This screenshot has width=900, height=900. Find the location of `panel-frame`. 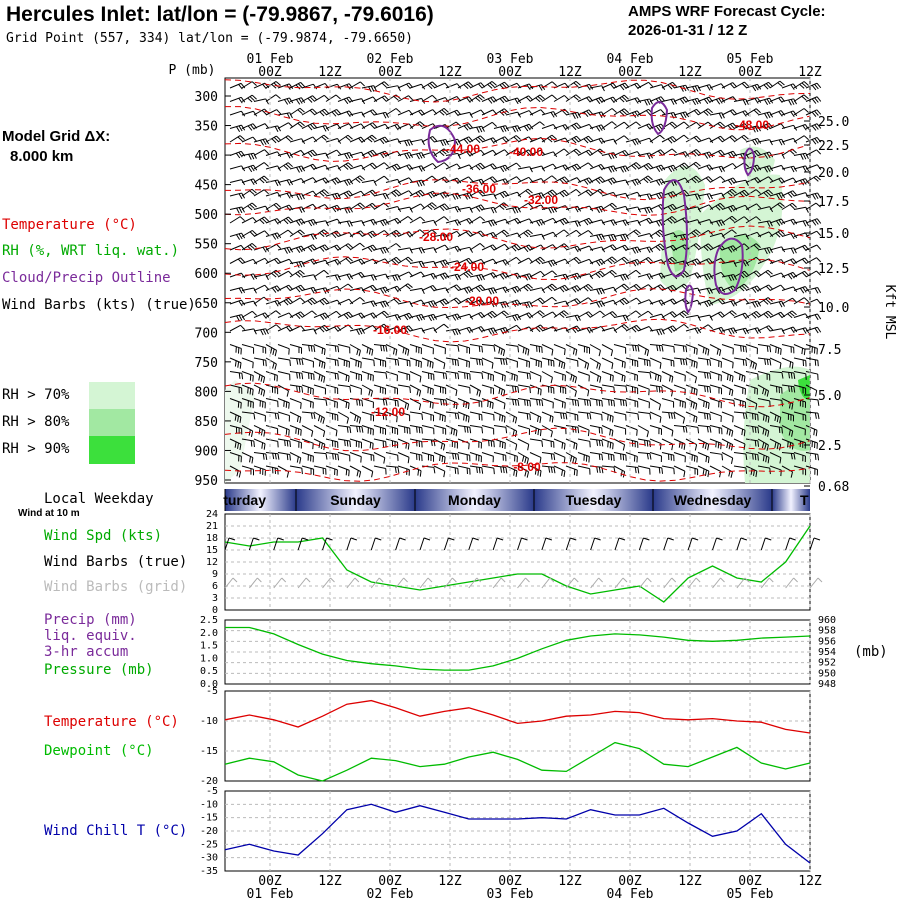

panel-frame is located at coordinates (517, 652).